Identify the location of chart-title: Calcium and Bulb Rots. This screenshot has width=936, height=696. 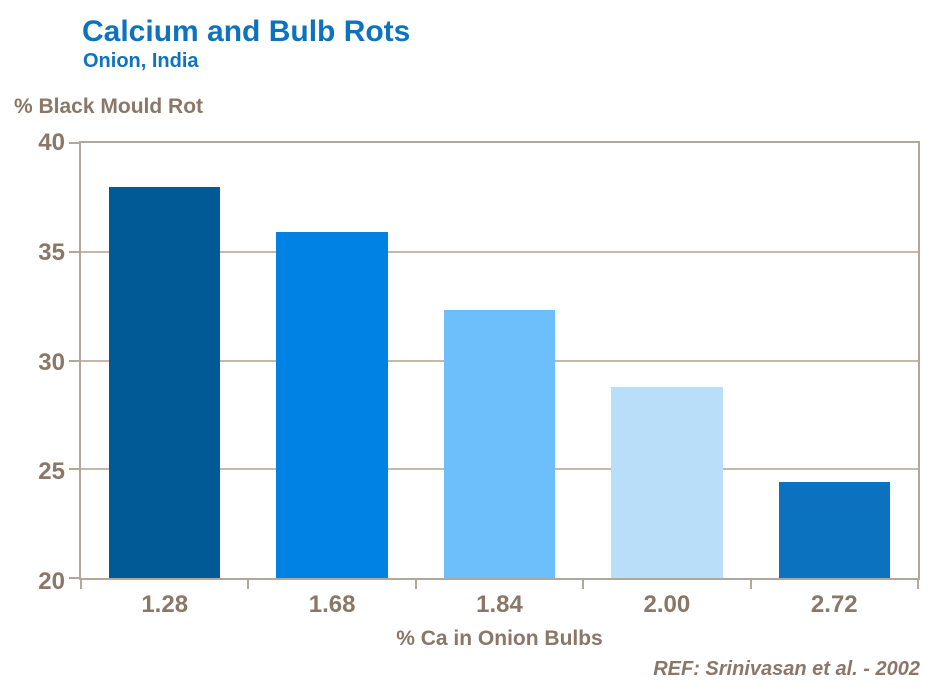
(246, 31).